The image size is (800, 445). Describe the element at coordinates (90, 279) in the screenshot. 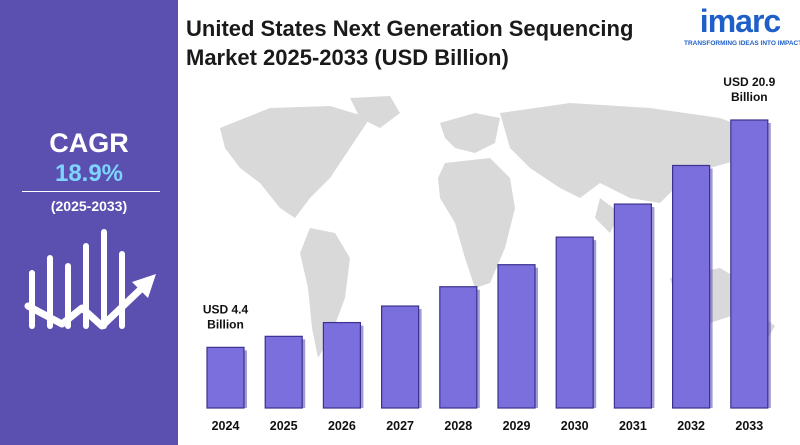

I see `growth-bar-chart-arrow-icon` at that location.